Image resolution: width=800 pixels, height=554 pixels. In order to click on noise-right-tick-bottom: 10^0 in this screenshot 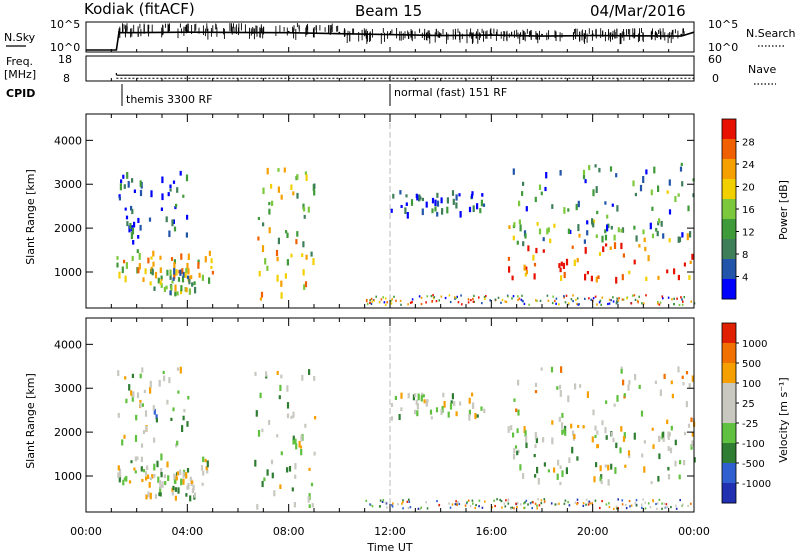, I will do `click(723, 47)`.